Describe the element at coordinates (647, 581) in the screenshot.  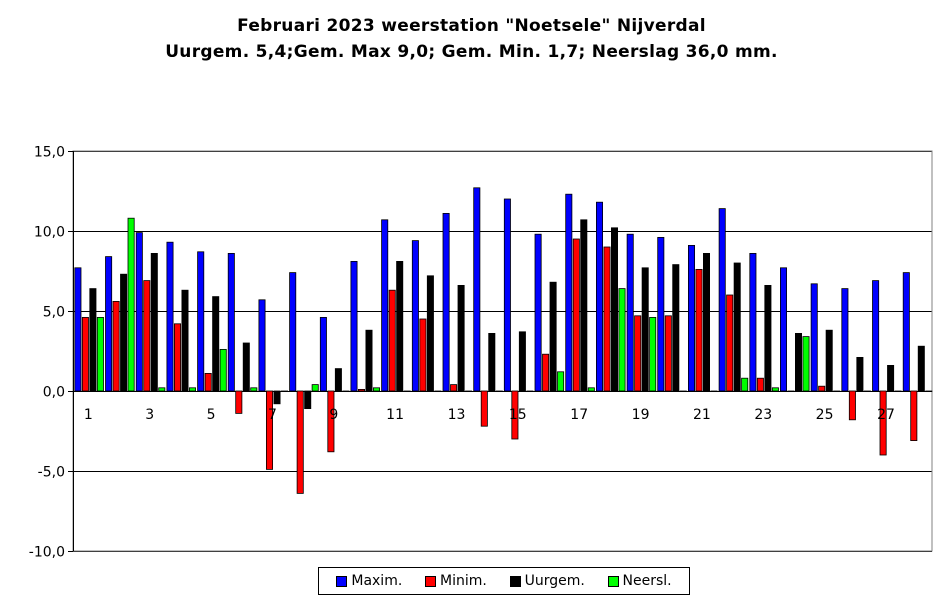
I see `legend-label: Neersl.` at that location.